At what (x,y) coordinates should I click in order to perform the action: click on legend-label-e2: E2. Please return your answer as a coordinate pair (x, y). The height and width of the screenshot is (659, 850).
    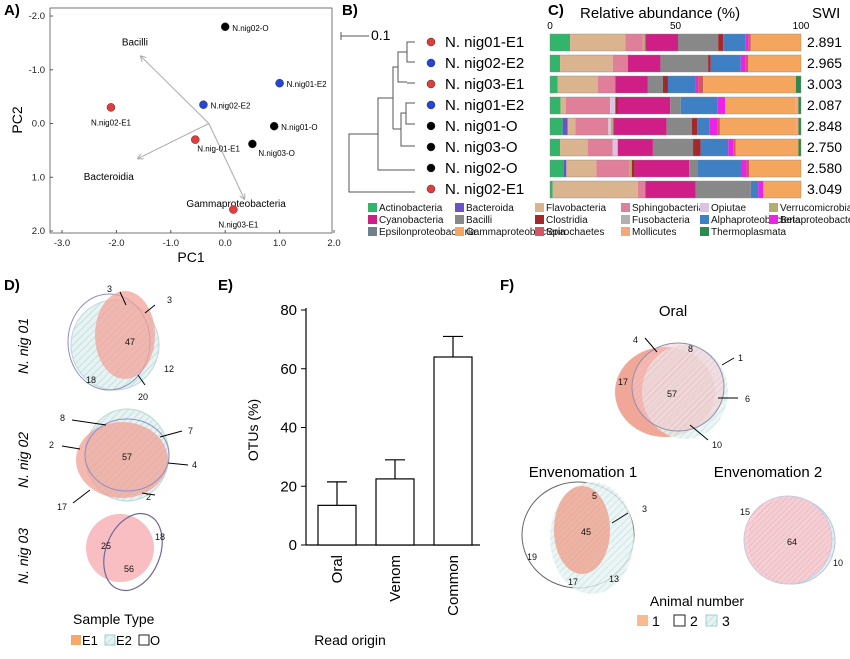
    Looking at the image, I should click on (124, 640).